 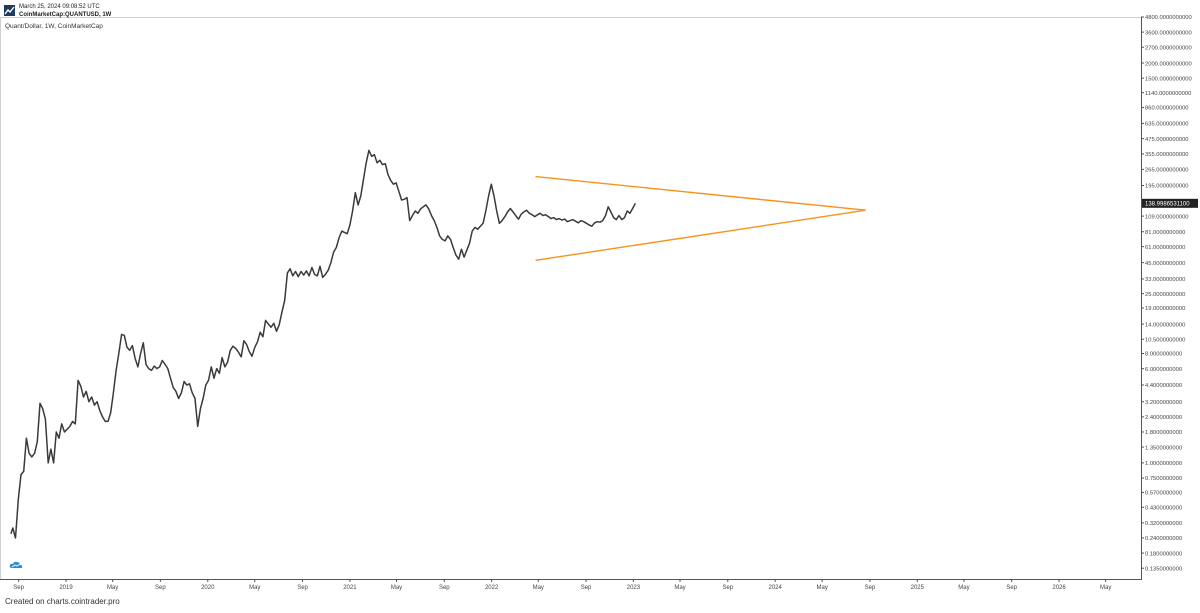 What do you see at coordinates (1168, 94) in the screenshot?
I see `y-tick-label: 1140.0000000000` at bounding box center [1168, 94].